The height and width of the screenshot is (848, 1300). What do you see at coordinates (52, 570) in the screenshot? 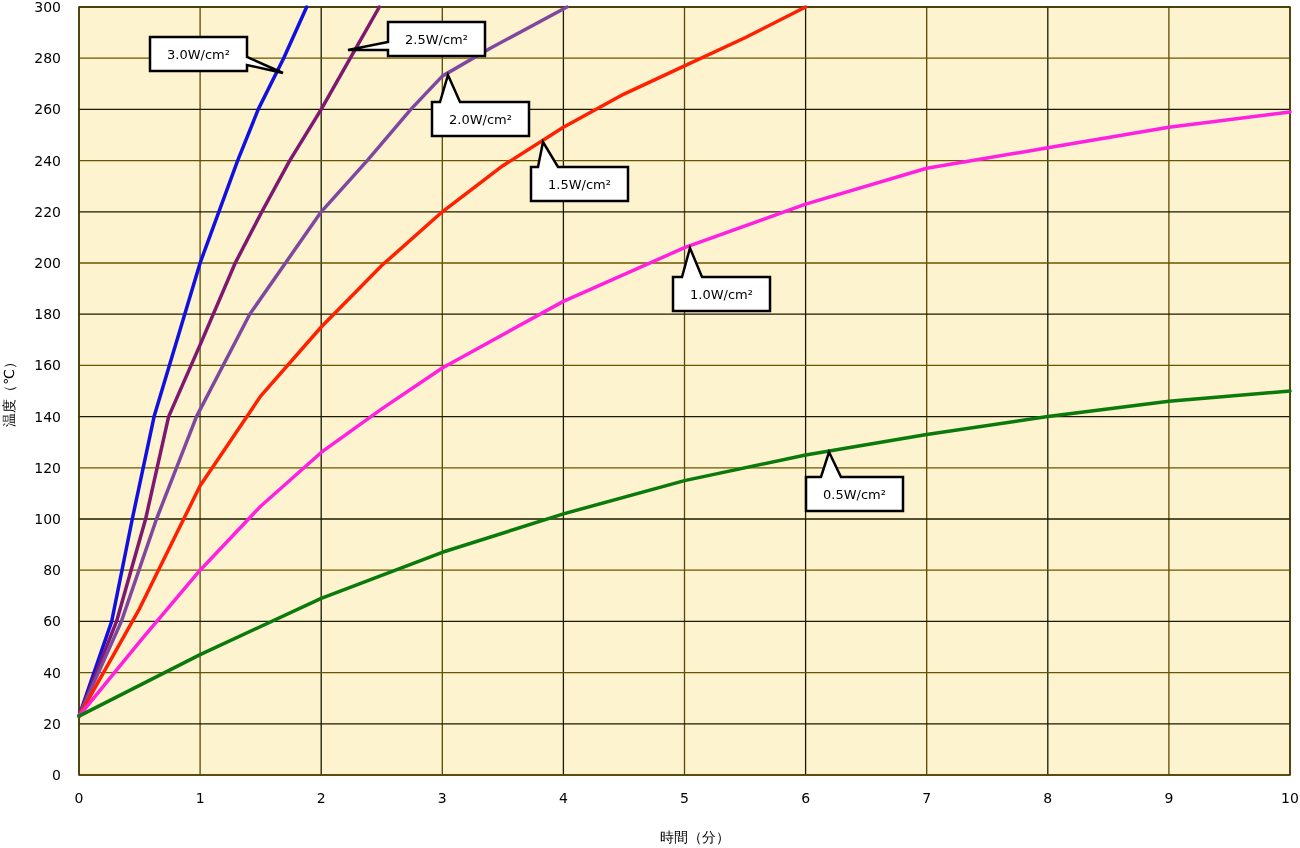
I see `y-tick-label: 80` at bounding box center [52, 570].